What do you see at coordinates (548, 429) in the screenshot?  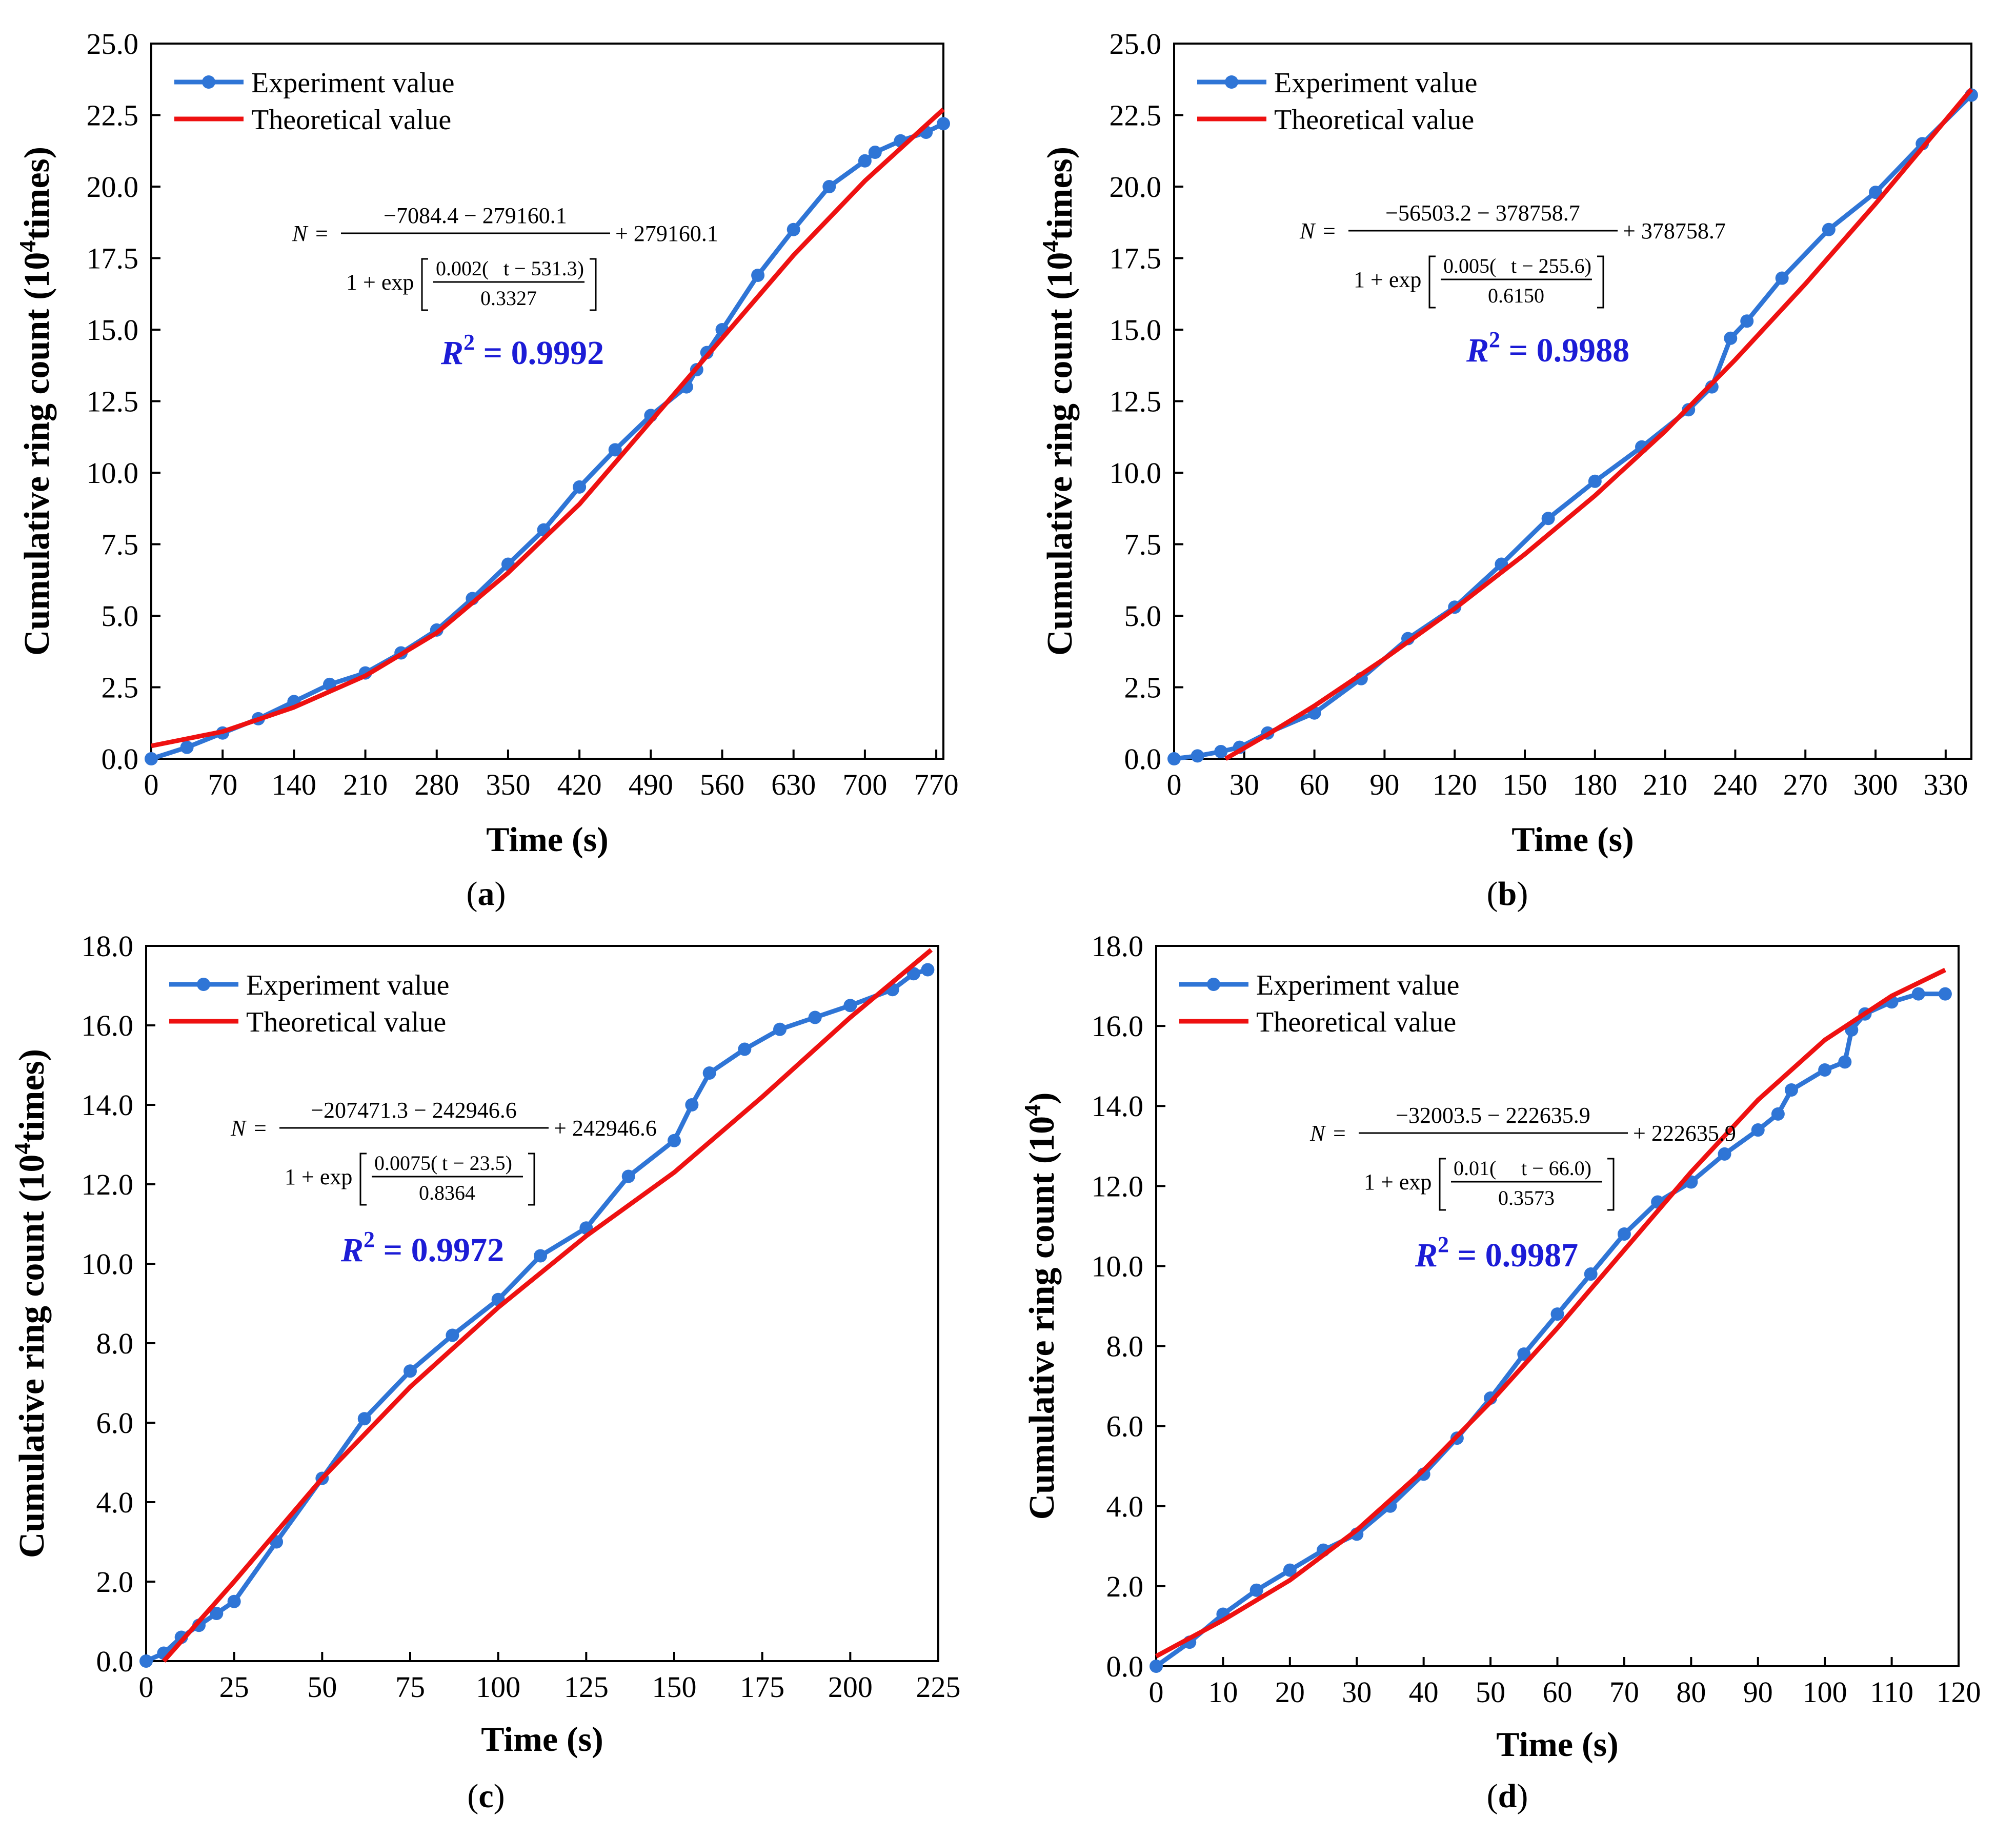 I see `theoretical-series-line` at bounding box center [548, 429].